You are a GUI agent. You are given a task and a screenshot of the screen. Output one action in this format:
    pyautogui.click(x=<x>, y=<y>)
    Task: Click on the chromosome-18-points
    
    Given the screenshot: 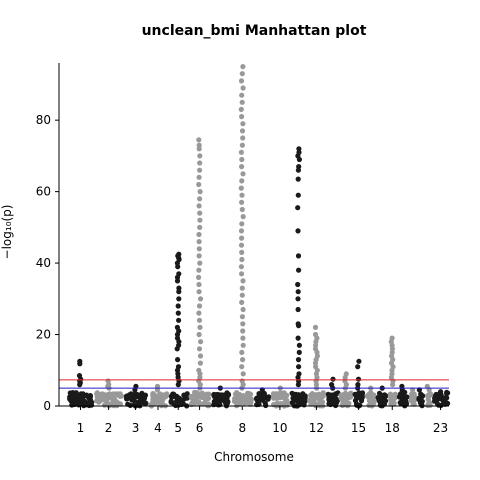 What is the action you would take?
    pyautogui.click(x=392, y=371)
    